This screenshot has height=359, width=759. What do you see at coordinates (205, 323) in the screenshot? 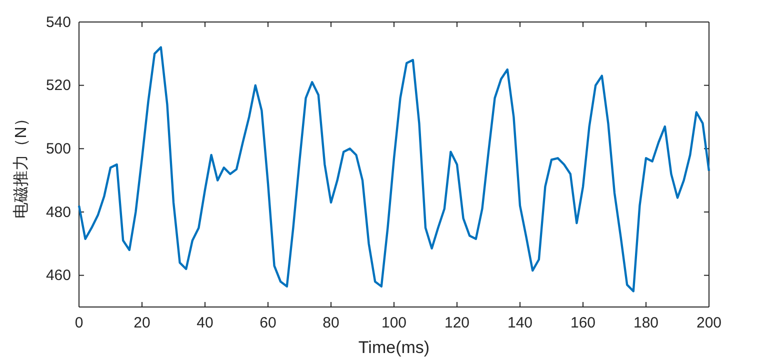
I see `x-tick-label: 40` at bounding box center [205, 323].